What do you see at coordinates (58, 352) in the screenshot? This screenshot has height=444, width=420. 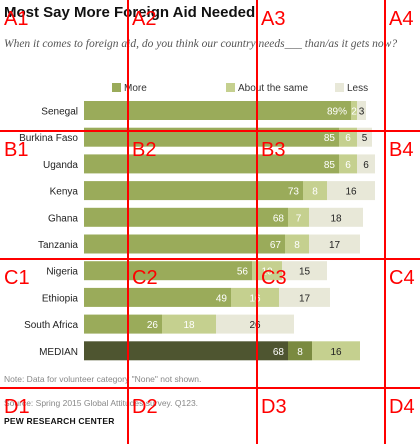 I see `category-label: MEDIAN` at bounding box center [58, 352].